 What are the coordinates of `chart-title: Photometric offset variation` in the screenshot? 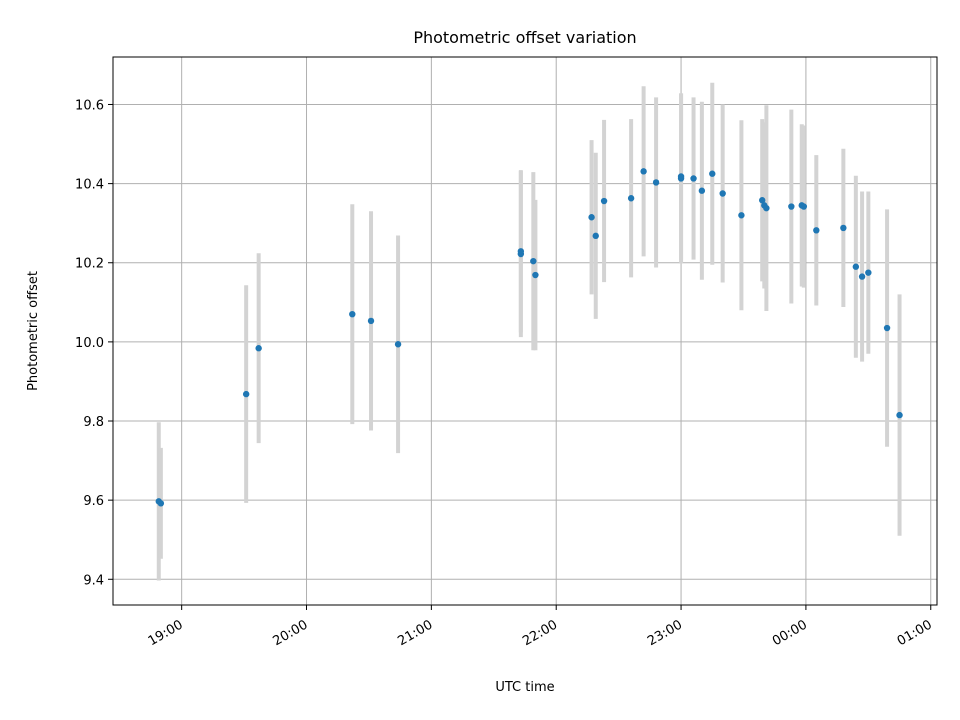 It's located at (524, 37).